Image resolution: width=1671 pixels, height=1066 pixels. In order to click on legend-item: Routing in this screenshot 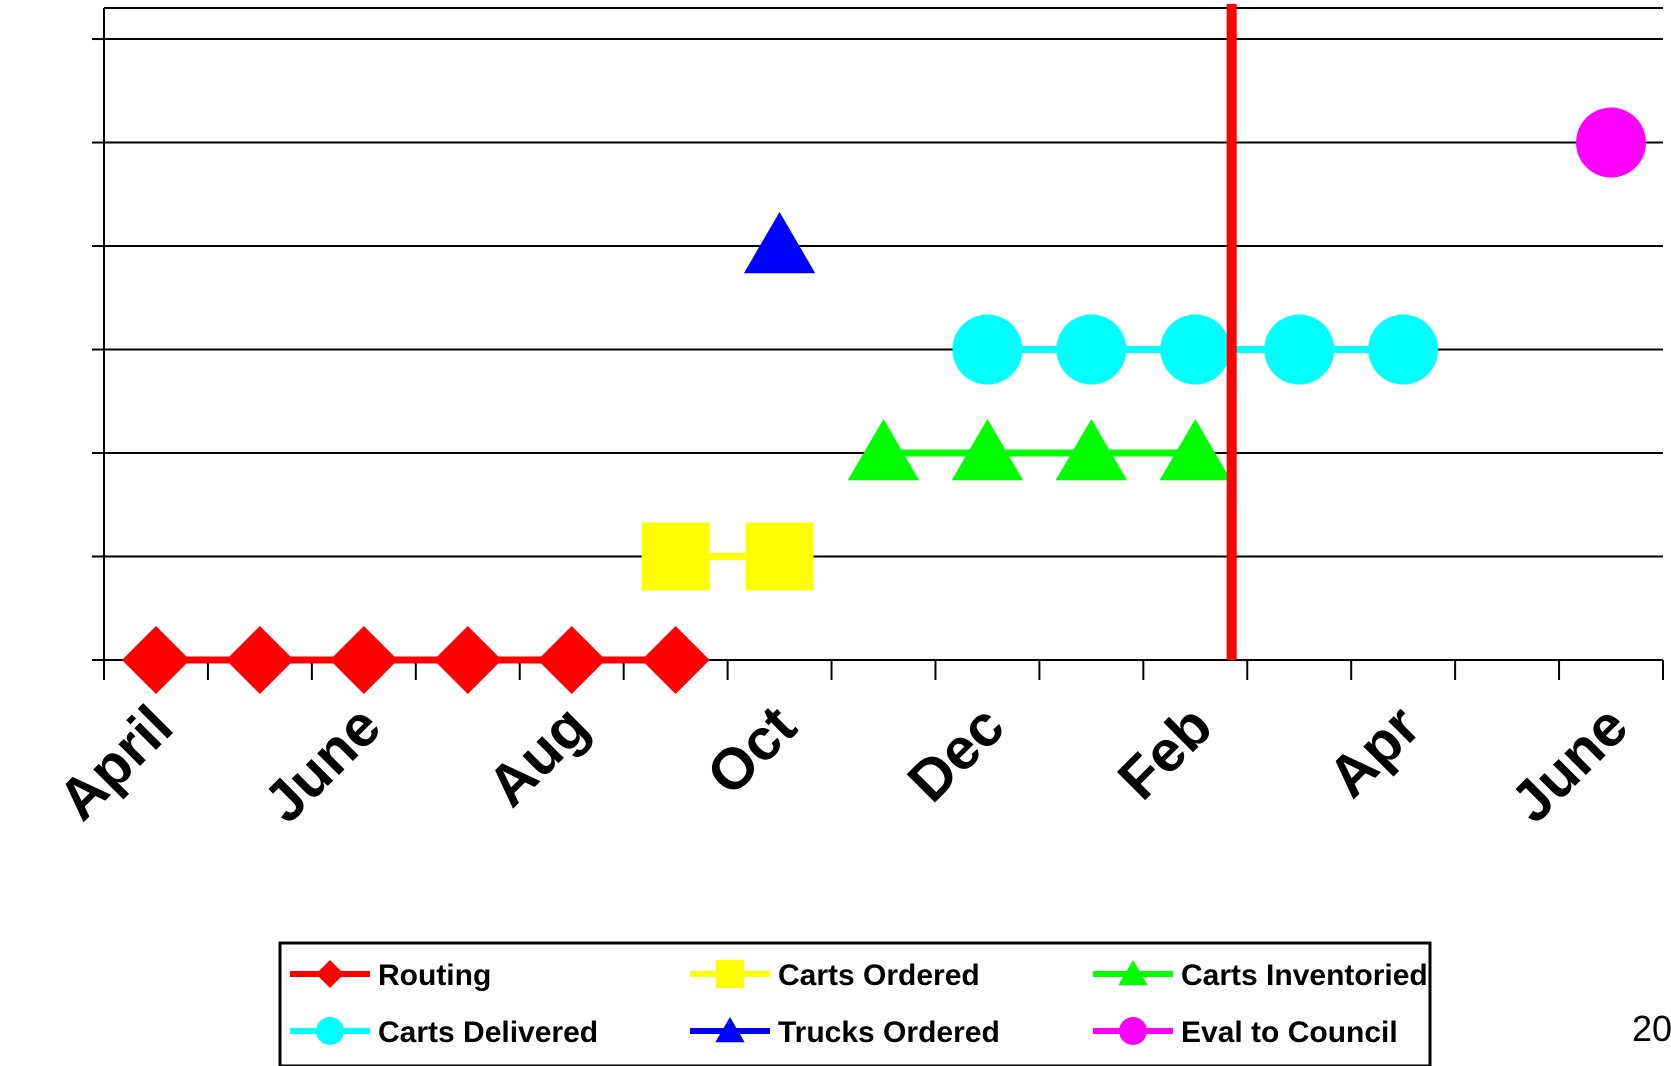, I will do `click(390, 975)`.